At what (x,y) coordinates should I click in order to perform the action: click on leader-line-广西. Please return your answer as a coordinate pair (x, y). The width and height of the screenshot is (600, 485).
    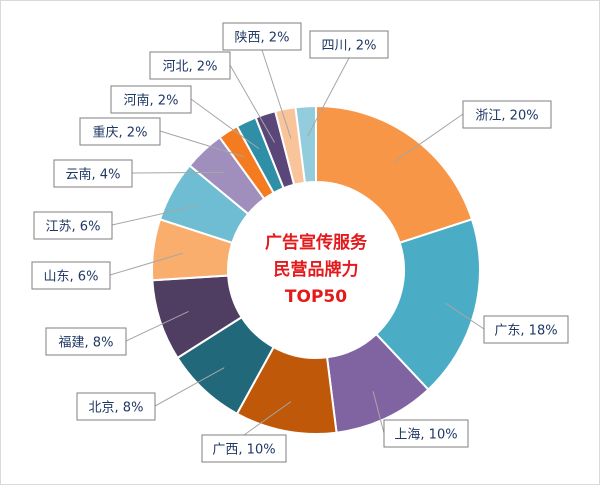
    Looking at the image, I should click on (267, 418).